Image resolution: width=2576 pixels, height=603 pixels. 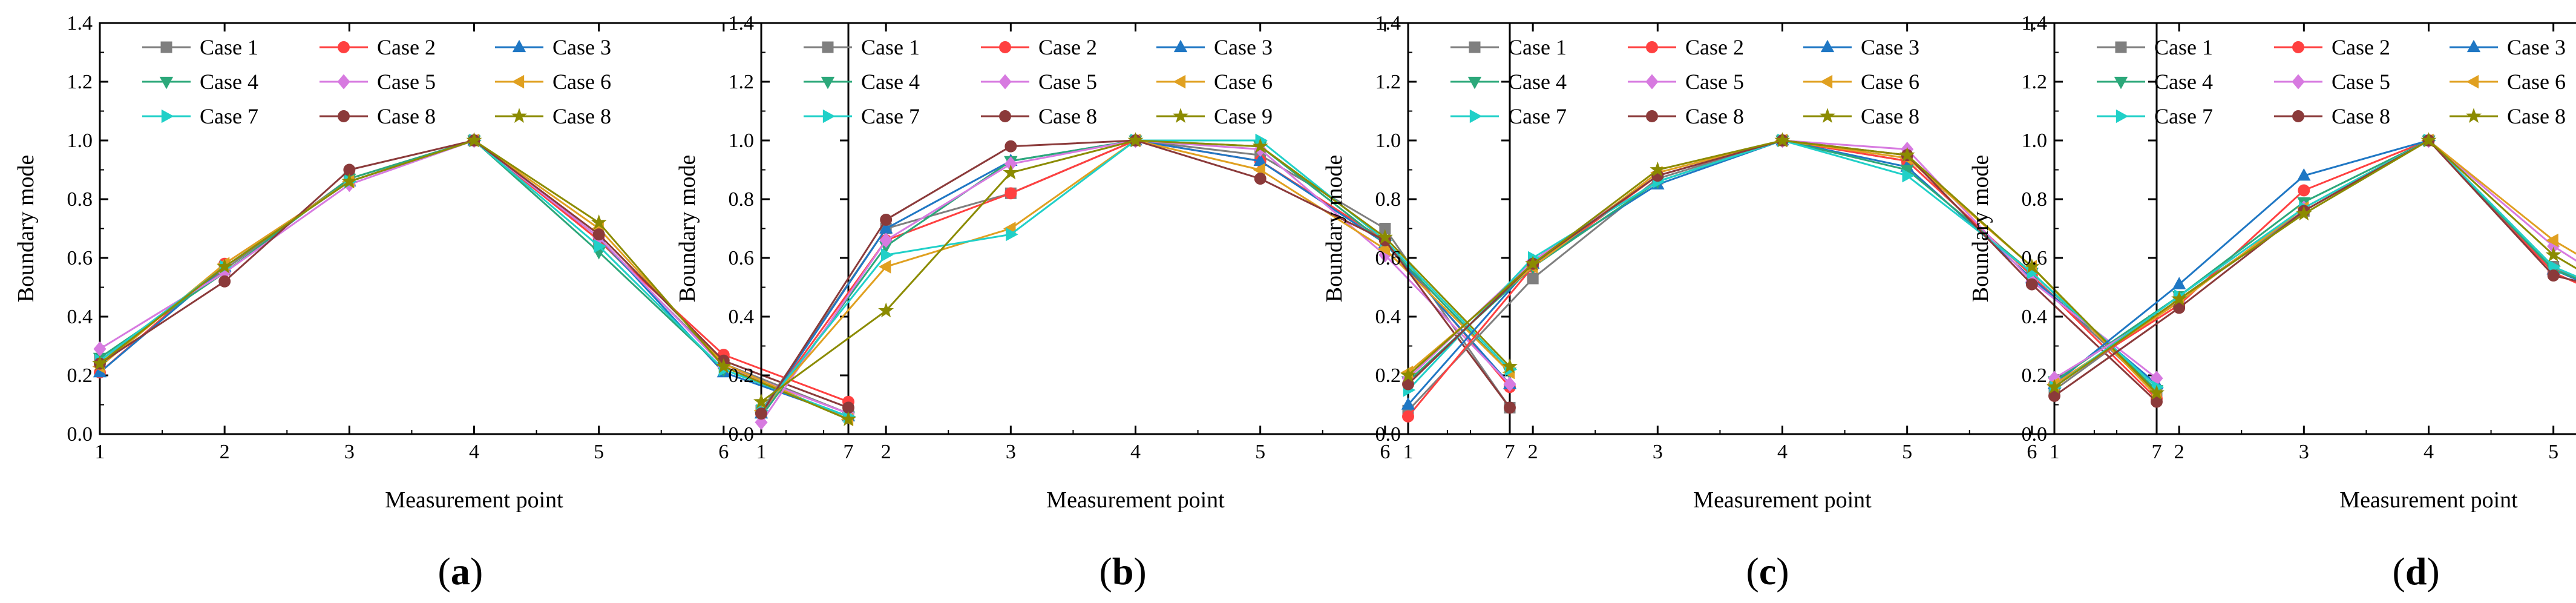 What do you see at coordinates (2553, 452) in the screenshot?
I see `x-tick-label: 5` at bounding box center [2553, 452].